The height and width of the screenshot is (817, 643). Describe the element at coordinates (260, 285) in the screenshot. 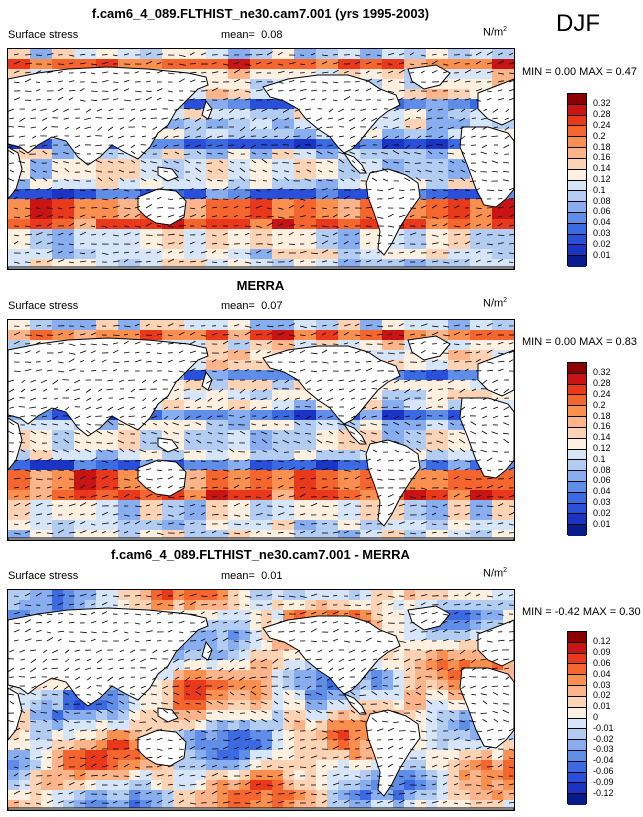

I see `panel-2-title: MERRA` at that location.